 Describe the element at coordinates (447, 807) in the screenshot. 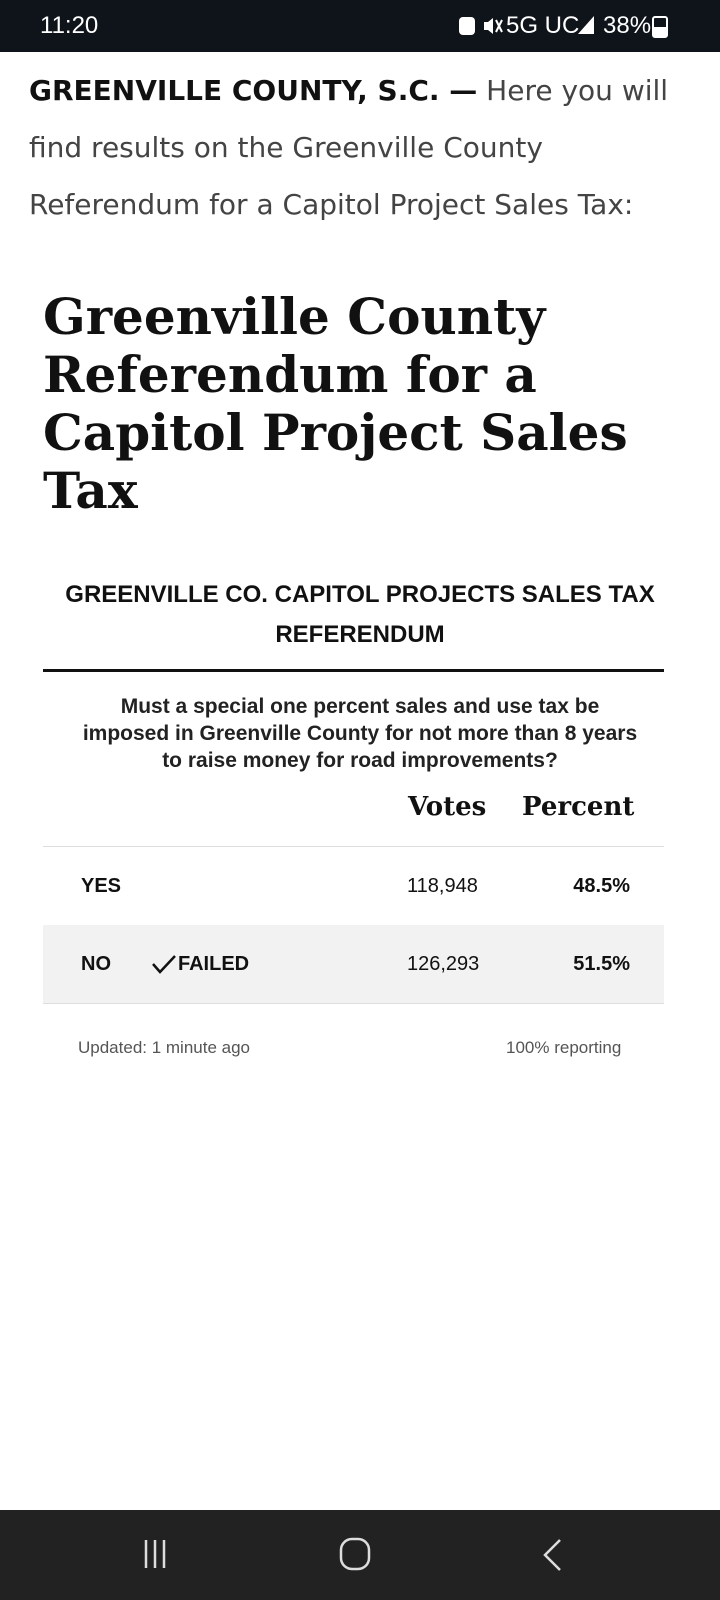

I see `column-header: Votes` at that location.